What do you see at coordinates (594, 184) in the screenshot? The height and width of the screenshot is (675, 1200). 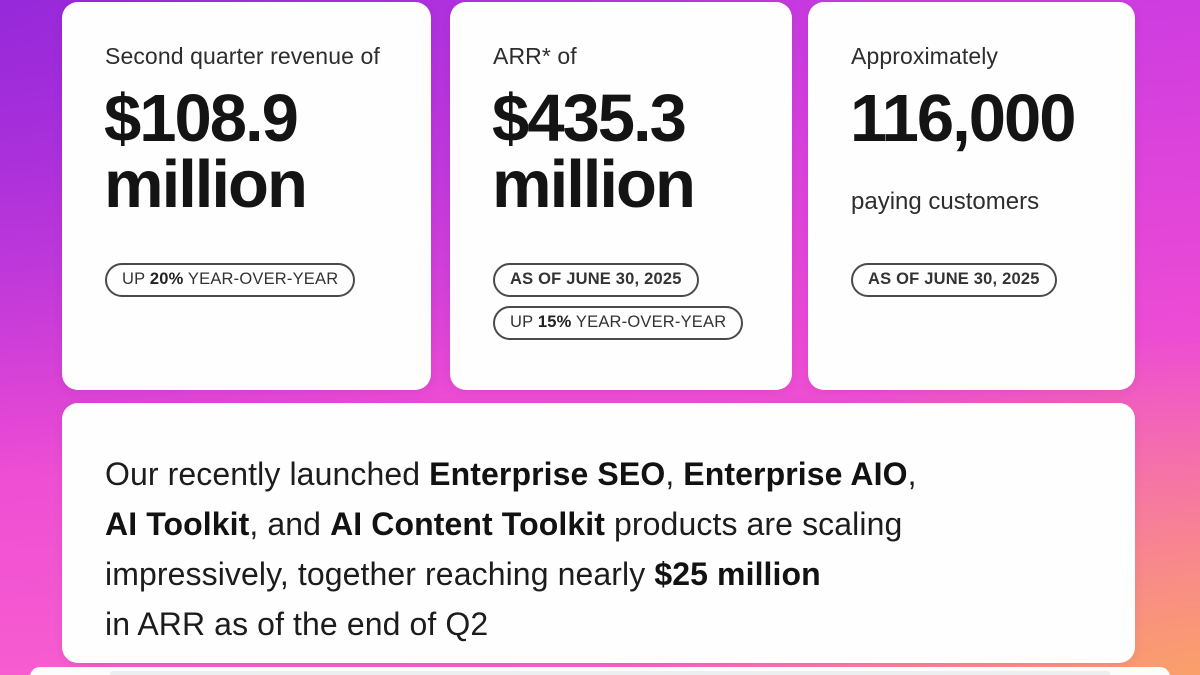 I see `arr-value-unit: million` at bounding box center [594, 184].